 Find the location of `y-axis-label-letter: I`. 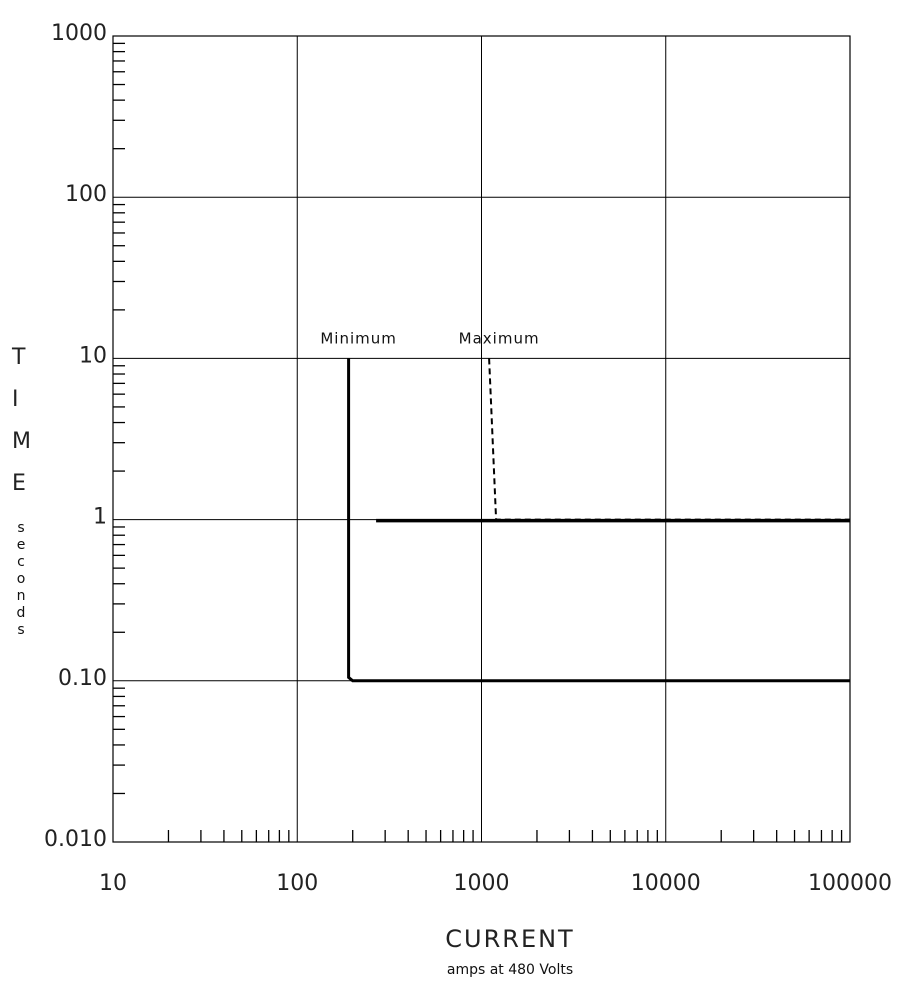

y-axis-label-letter: I is located at coordinates (15, 399).